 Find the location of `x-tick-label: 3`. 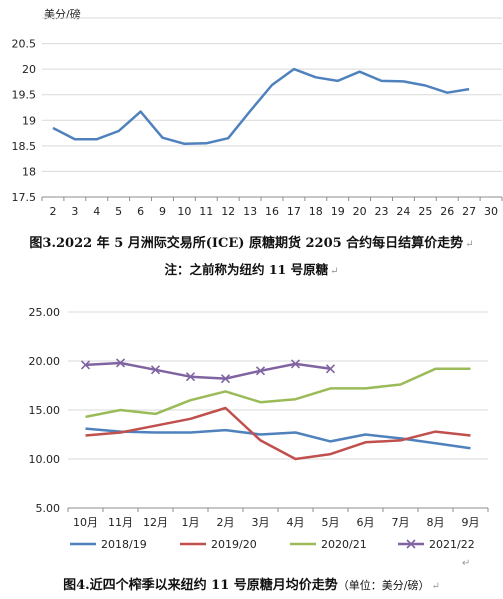

x-tick-label: 3 is located at coordinates (74, 211).